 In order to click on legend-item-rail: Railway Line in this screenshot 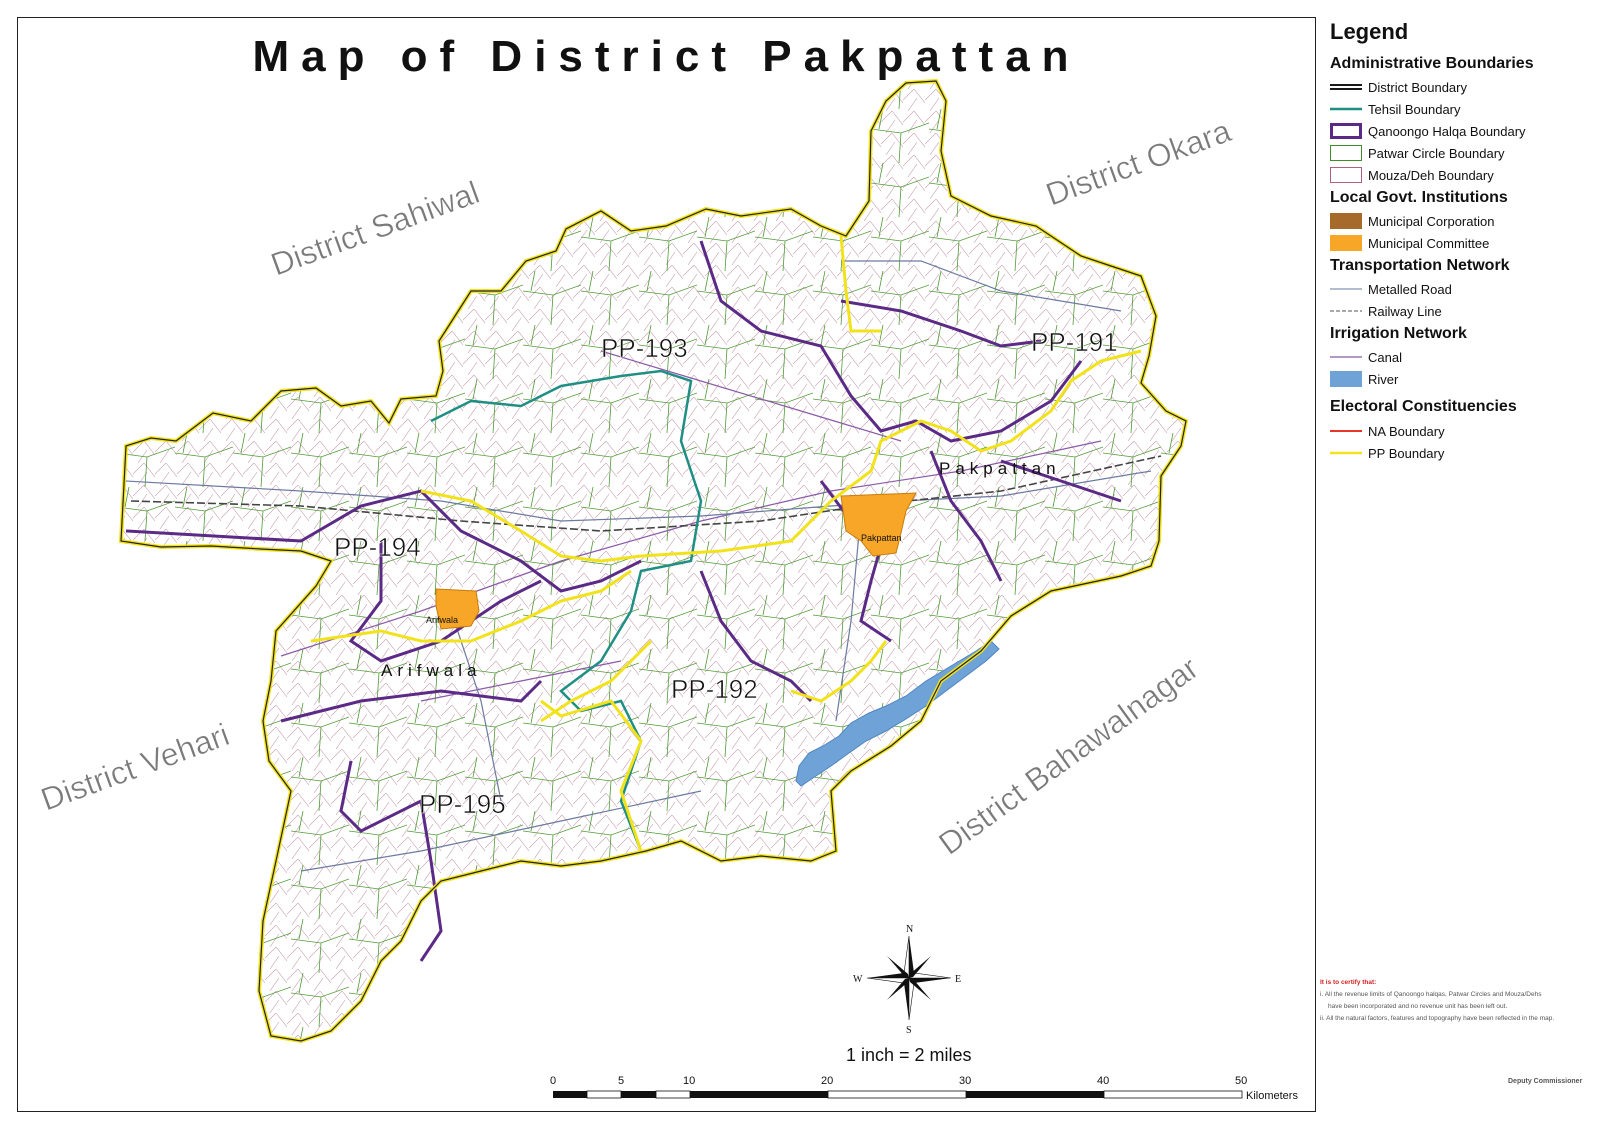, I will do `click(1386, 311)`.